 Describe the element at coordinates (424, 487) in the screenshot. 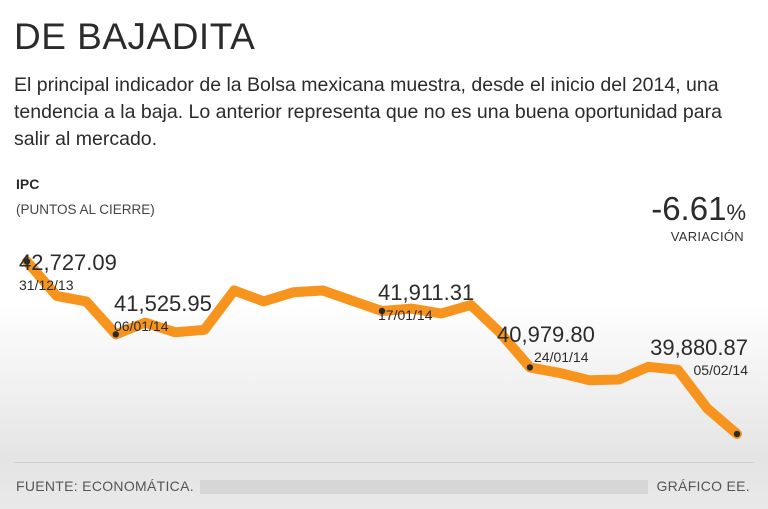

I see `footer-band` at that location.